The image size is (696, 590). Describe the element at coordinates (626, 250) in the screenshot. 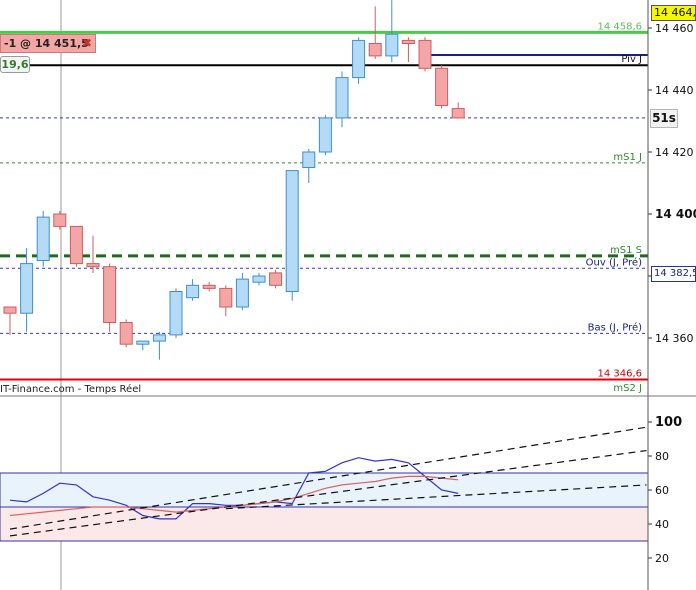

I see `level-label-5: mS1 S` at that location.